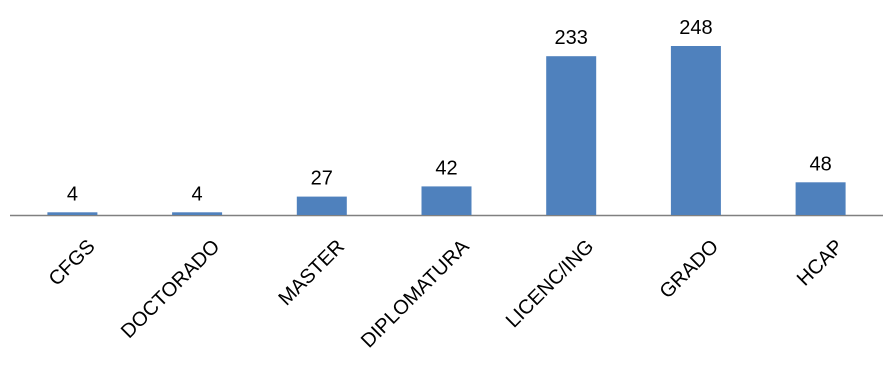 The image size is (893, 370). Describe the element at coordinates (820, 263) in the screenshot. I see `x-tick-label: HCAP` at that location.